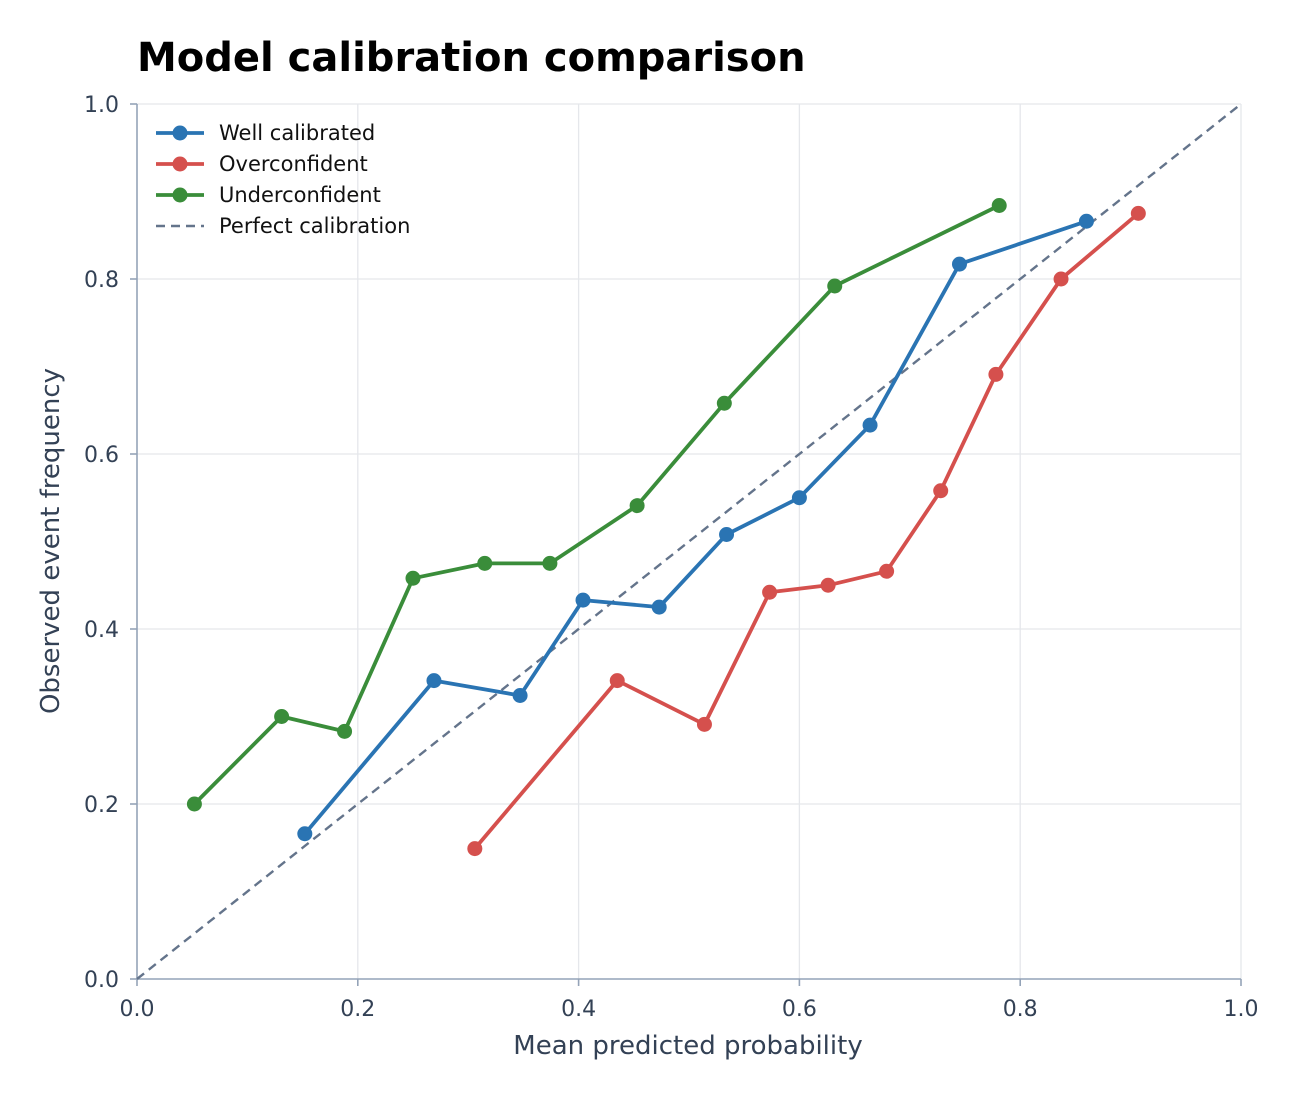 This screenshot has height=1100, width=1300. Describe the element at coordinates (180, 195) in the screenshot. I see `legend-marker-underconfident` at that location.